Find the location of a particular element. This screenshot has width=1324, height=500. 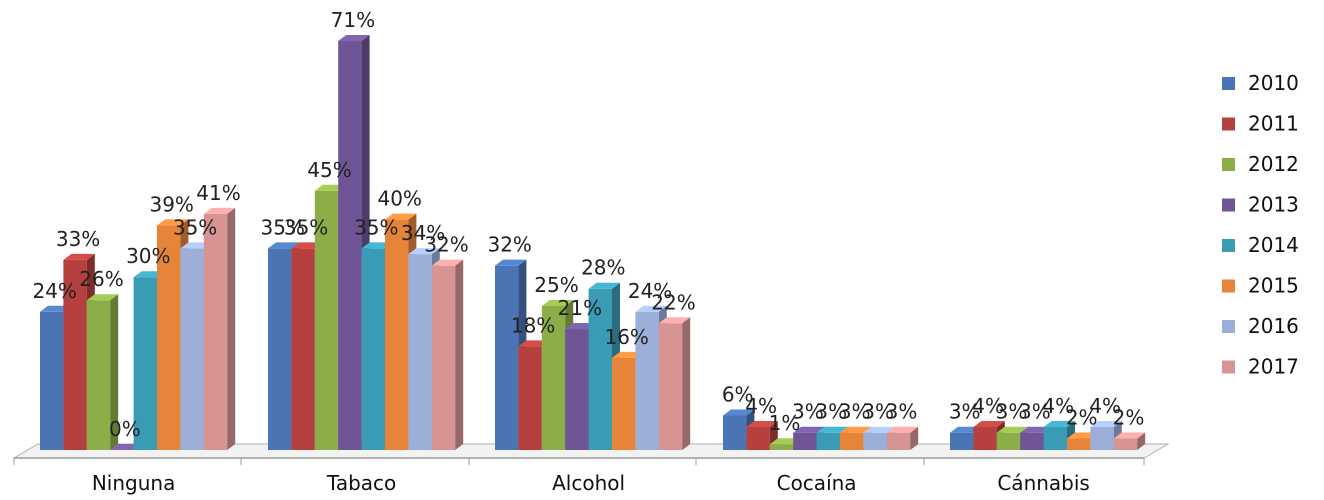

data-label-alcohol-2015: 16% is located at coordinates (626, 337).